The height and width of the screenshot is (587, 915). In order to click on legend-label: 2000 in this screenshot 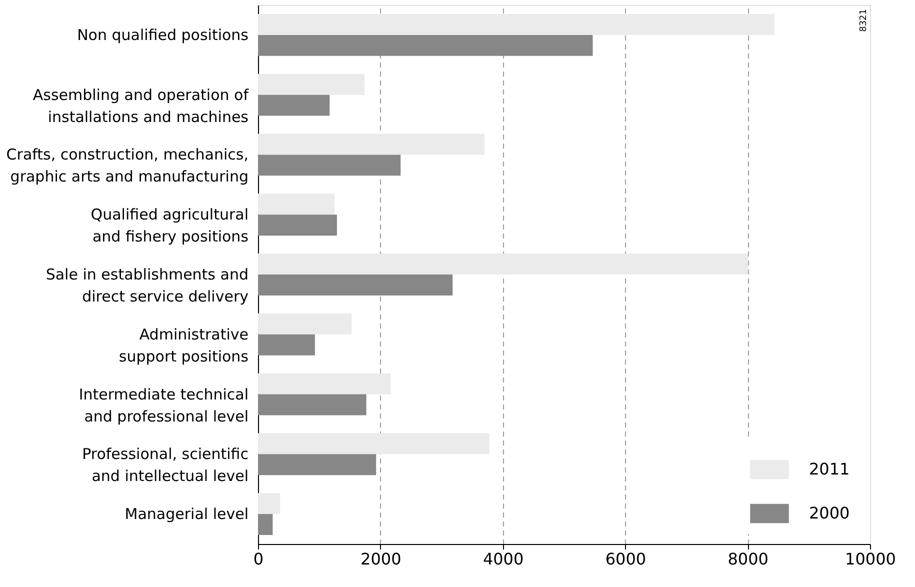, I will do `click(829, 513)`.